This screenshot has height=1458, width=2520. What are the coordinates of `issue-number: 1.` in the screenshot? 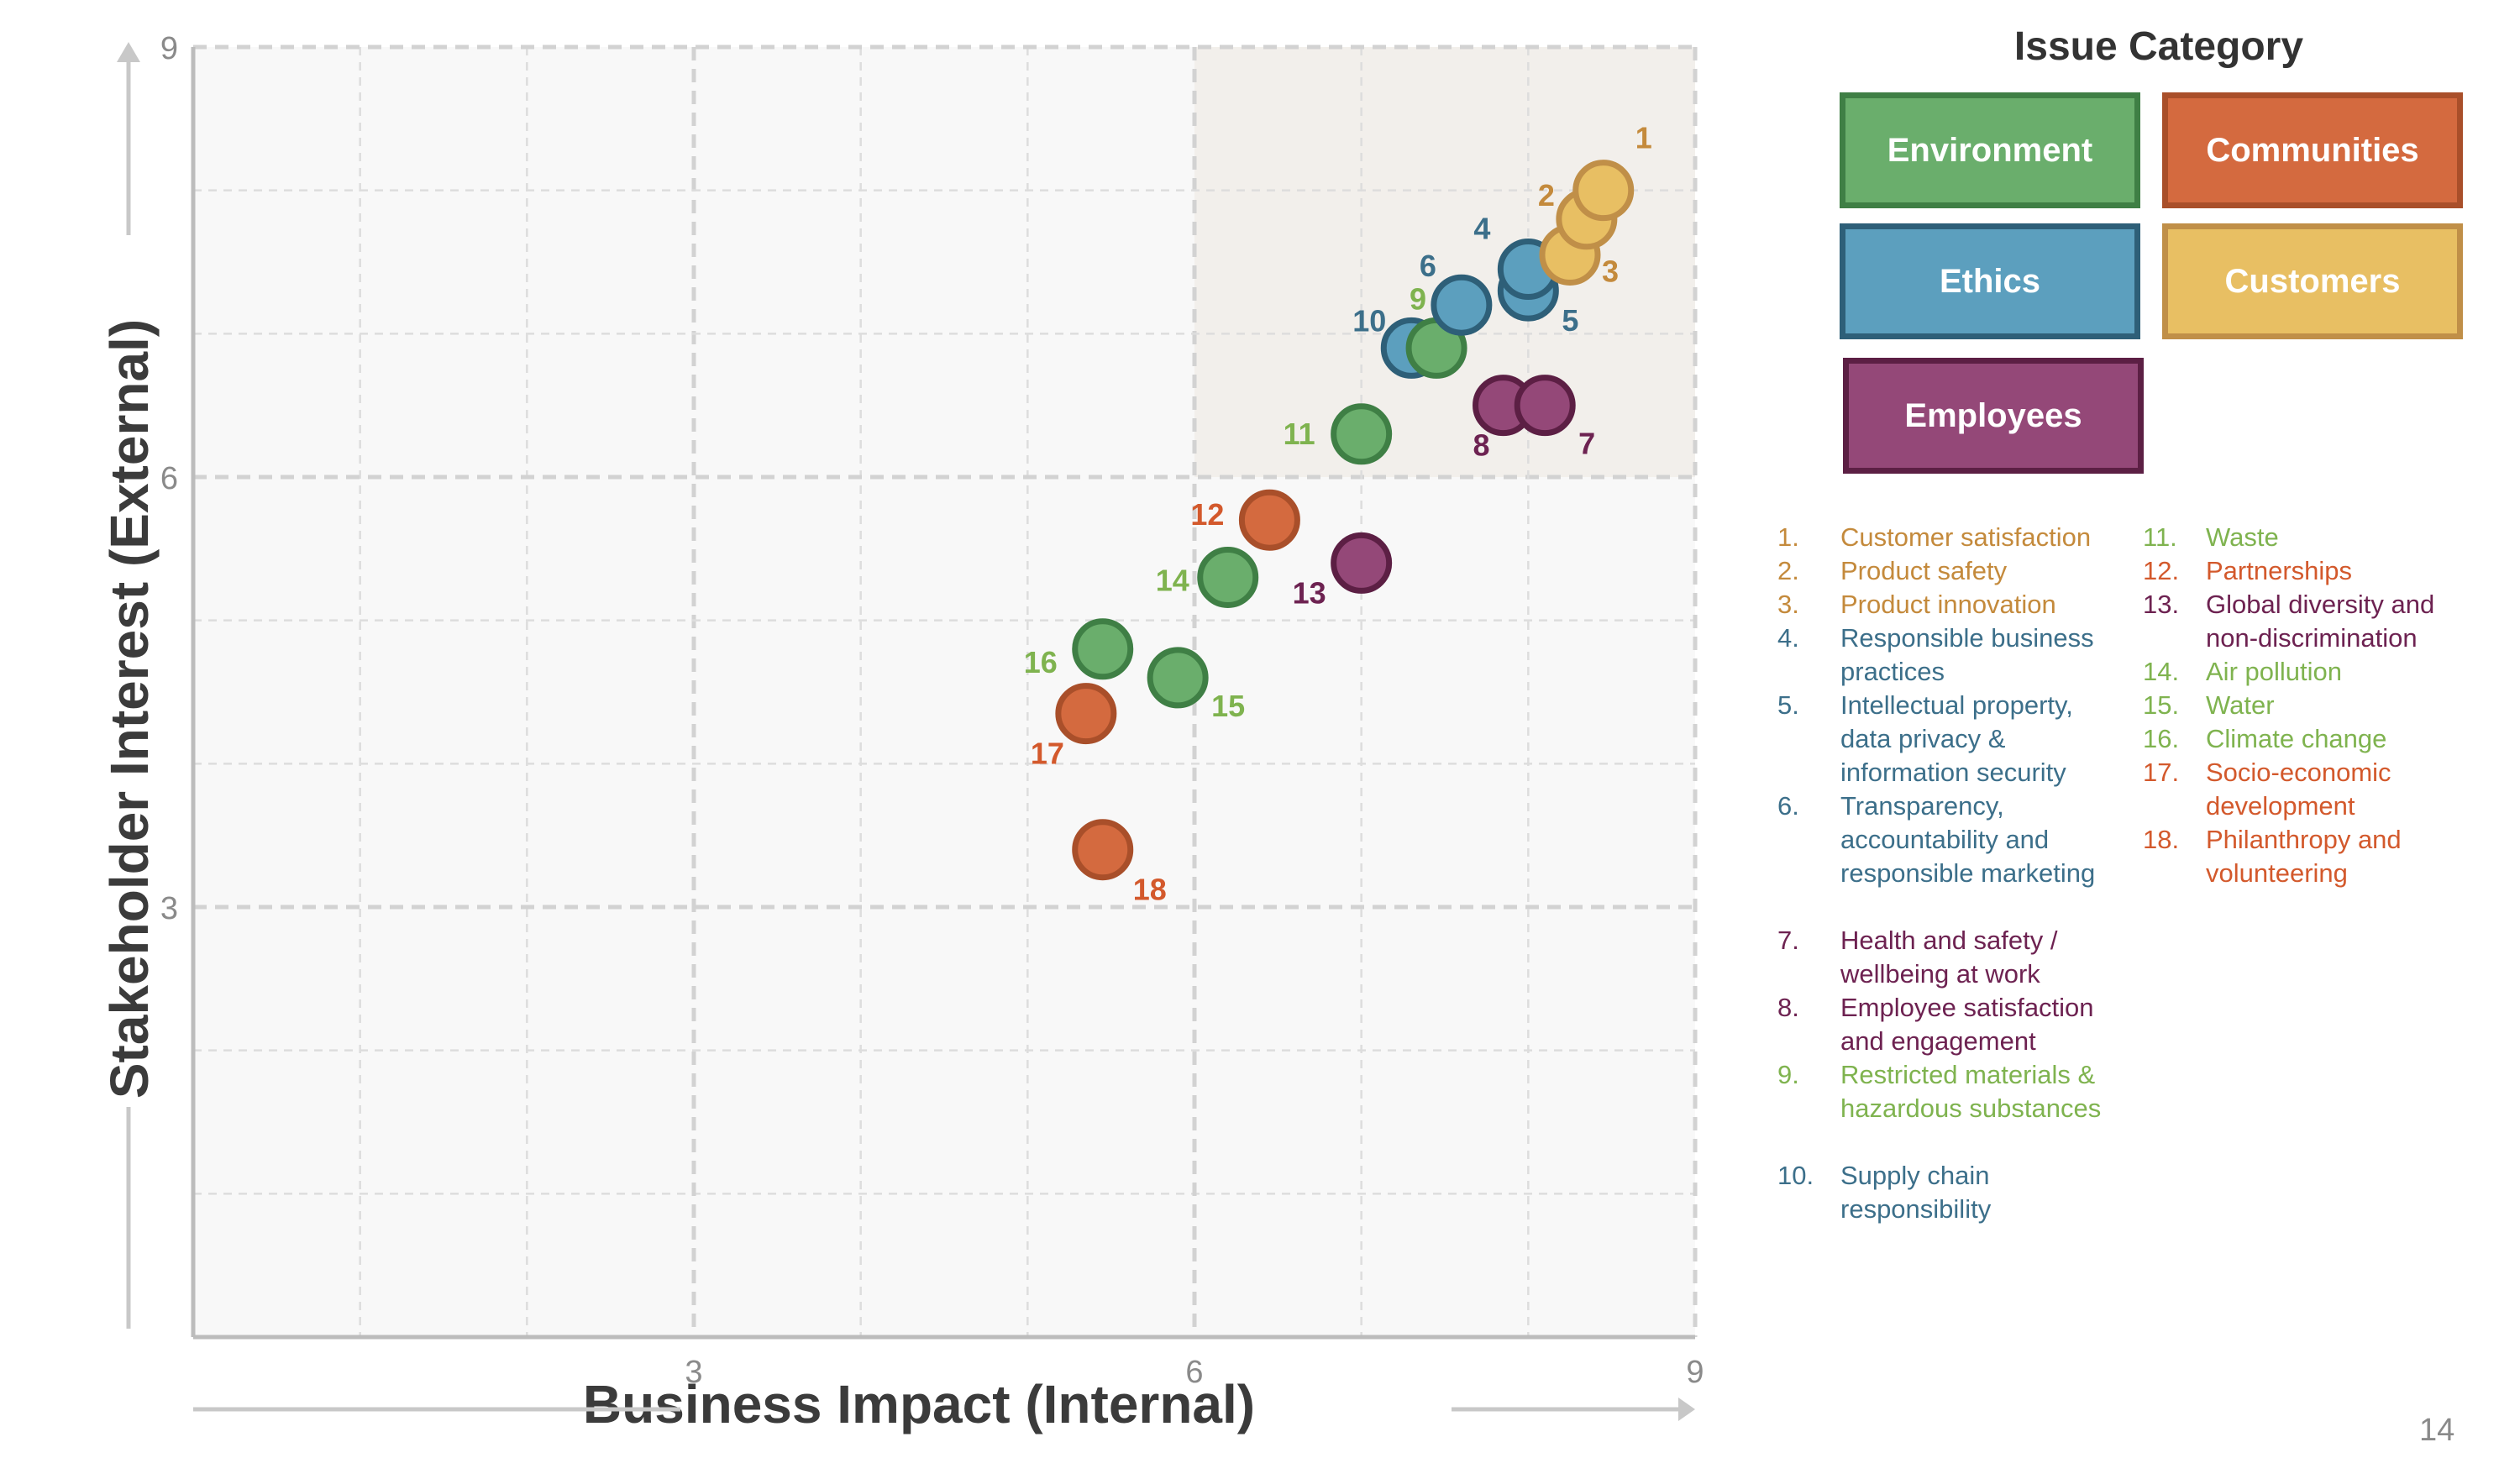 It's located at (1788, 537).